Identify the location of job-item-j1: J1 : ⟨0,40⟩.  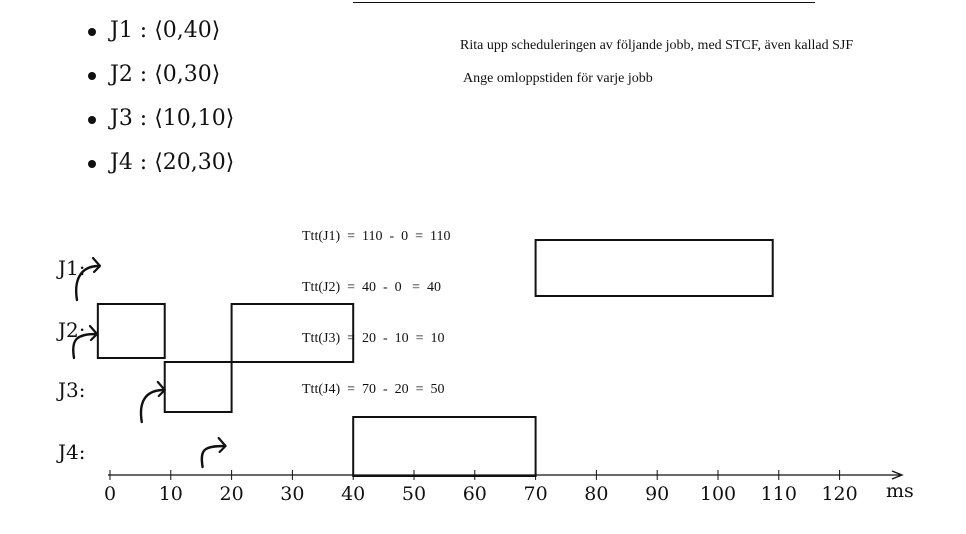
(159, 36).